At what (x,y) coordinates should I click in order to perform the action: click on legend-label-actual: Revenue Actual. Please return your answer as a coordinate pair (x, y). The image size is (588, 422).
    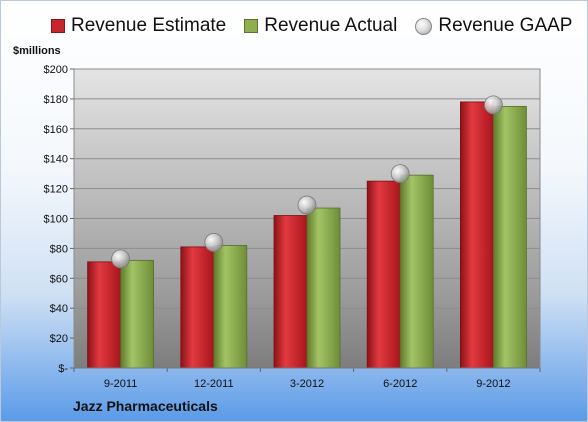
    Looking at the image, I should click on (331, 25).